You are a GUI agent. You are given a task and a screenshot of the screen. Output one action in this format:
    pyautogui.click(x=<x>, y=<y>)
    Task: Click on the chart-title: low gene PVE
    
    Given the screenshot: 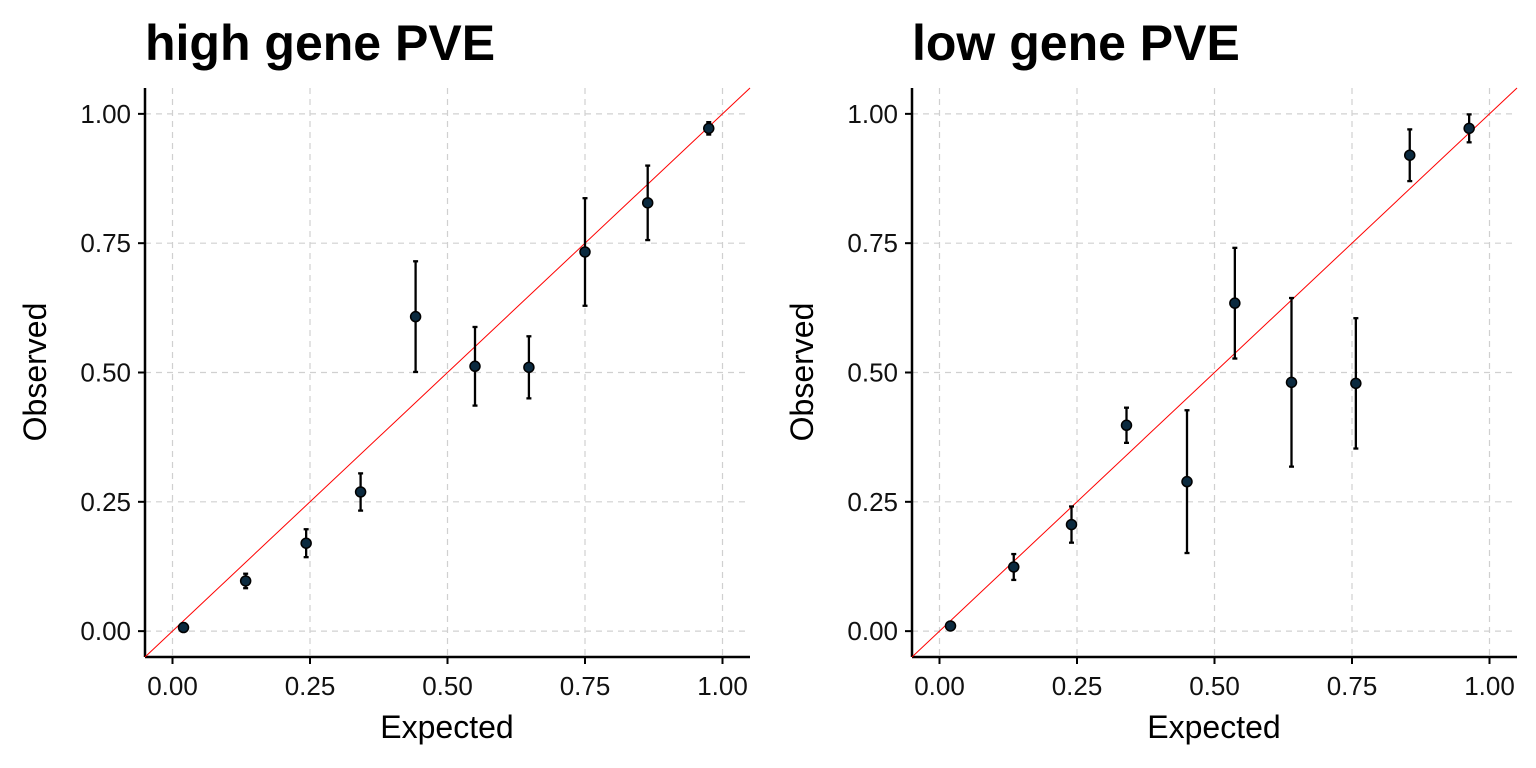 What is the action you would take?
    pyautogui.click(x=1076, y=43)
    